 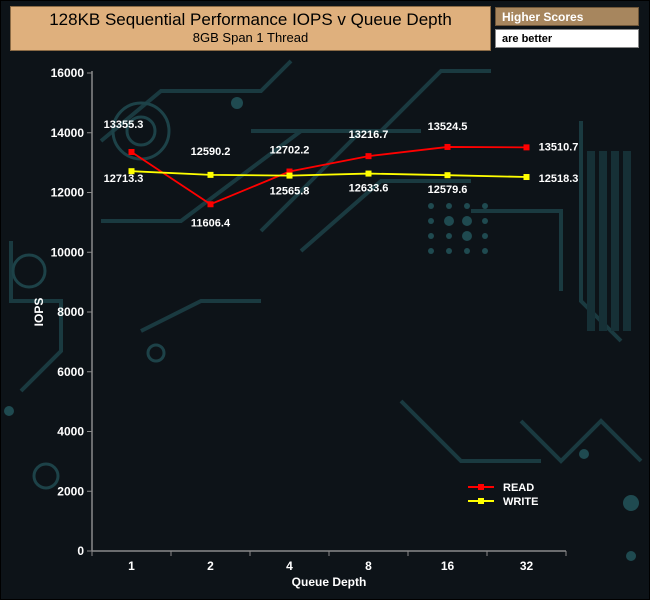 I want to click on data-label: 12565.8, so click(x=290, y=192).